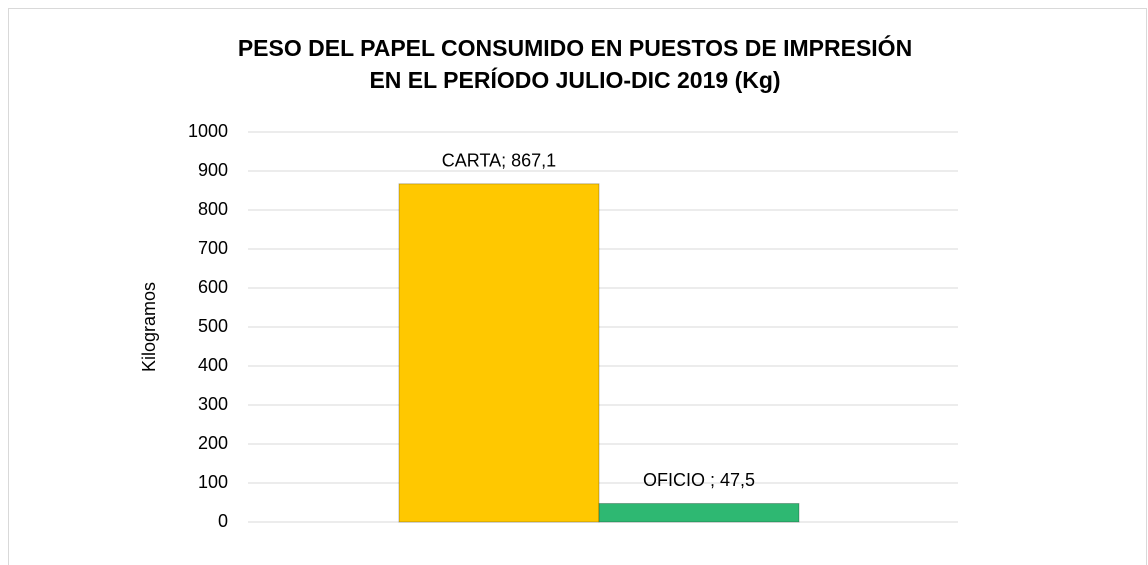 Image resolution: width=1148 pixels, height=565 pixels. Describe the element at coordinates (213, 404) in the screenshot. I see `y-tick-label: 300` at that location.